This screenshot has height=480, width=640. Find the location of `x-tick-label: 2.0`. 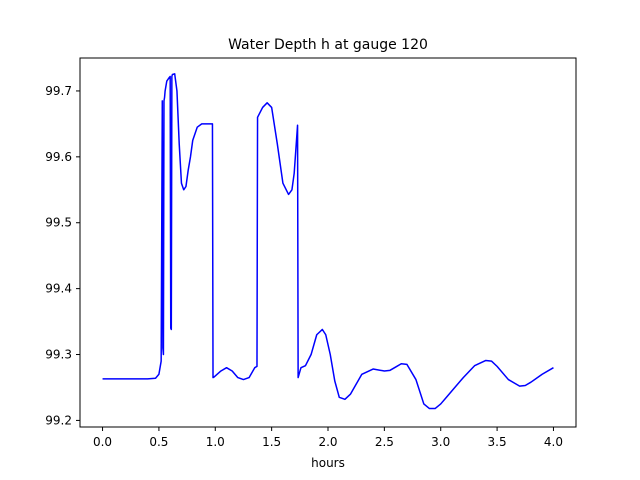

x-tick-label: 2.0 is located at coordinates (327, 442).